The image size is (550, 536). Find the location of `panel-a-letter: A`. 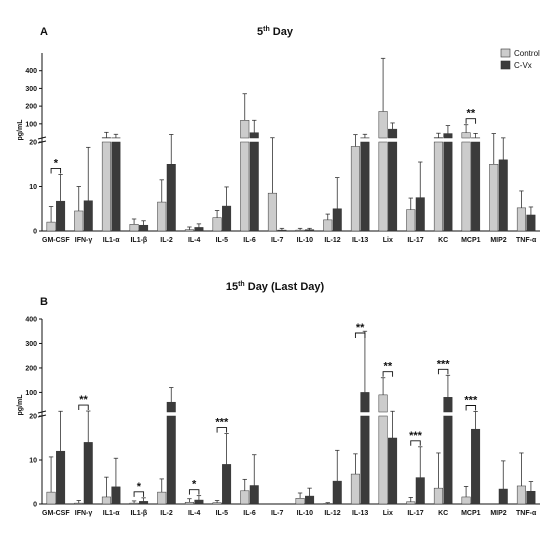

panel-a-letter: A is located at coordinates (44, 32).